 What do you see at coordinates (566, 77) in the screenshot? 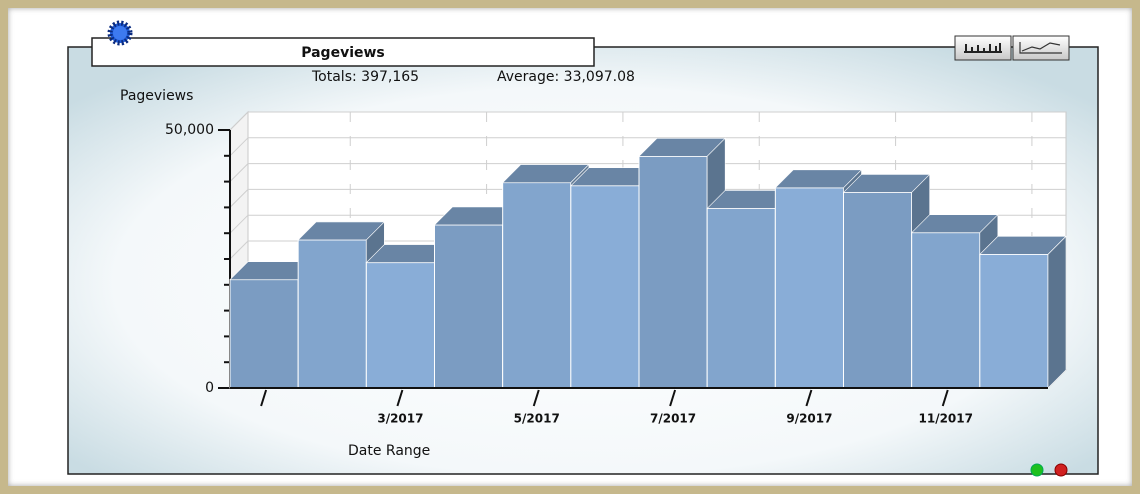
I see `average: Average: 33,097.08` at bounding box center [566, 77].